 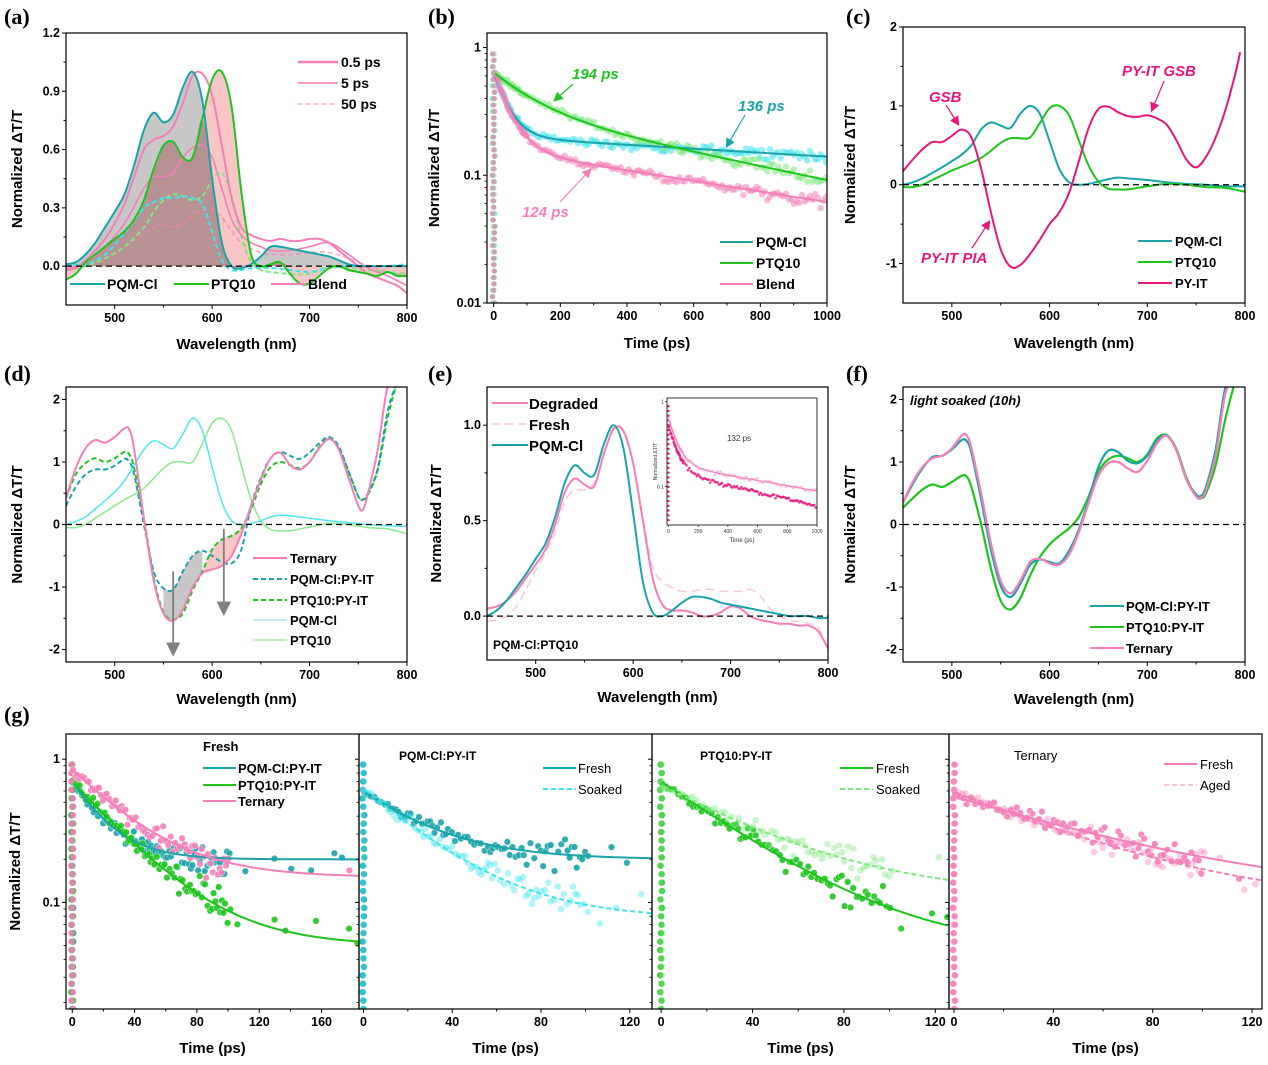 What do you see at coordinates (778, 263) in the screenshot?
I see `legend-label: PTQ10` at bounding box center [778, 263].